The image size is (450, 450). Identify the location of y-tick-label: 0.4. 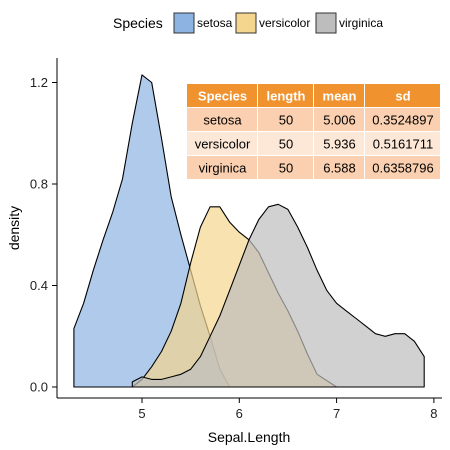
(39, 285).